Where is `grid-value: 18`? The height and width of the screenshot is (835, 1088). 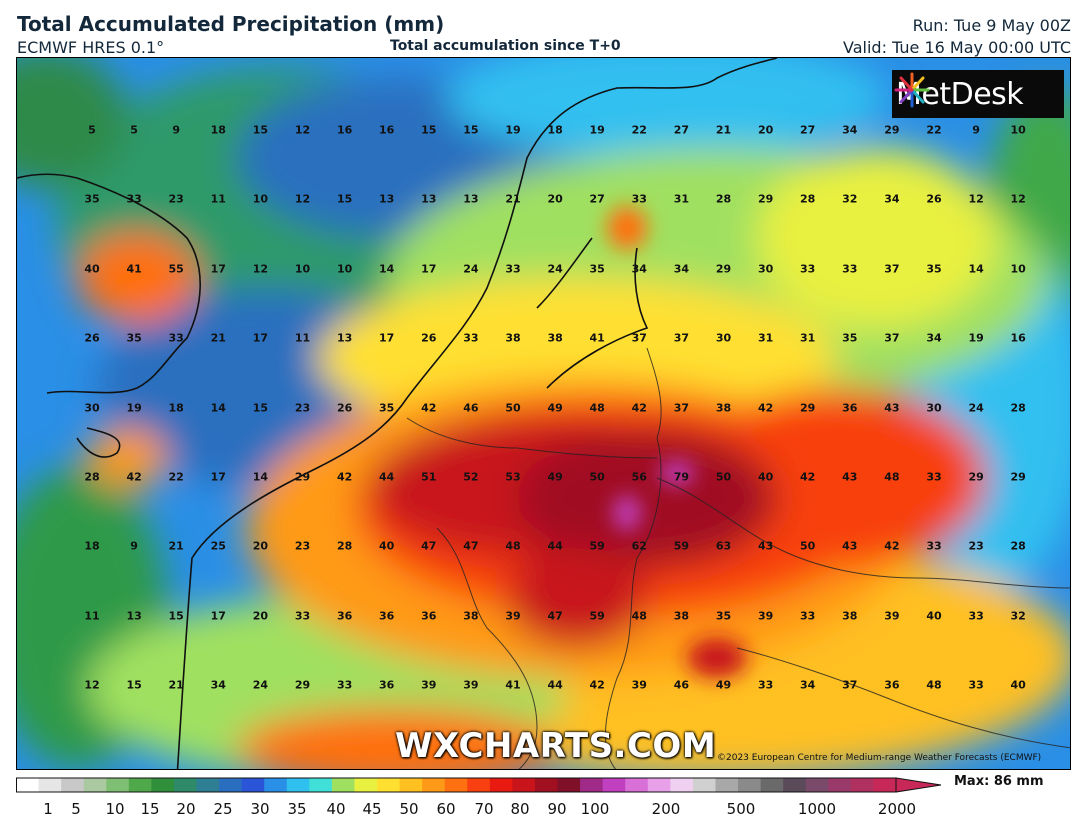
grid-value: 18 is located at coordinates (555, 130).